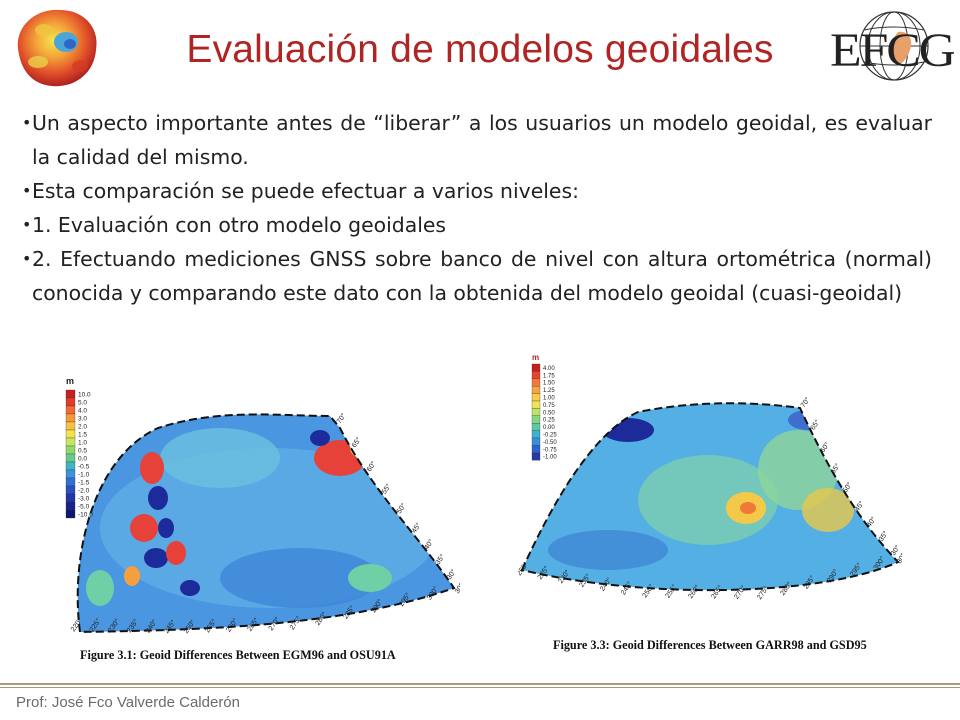 This screenshot has height=720, width=960. Describe the element at coordinates (82, 442) in the screenshot. I see `legend-tick-label: 1.0` at that location.